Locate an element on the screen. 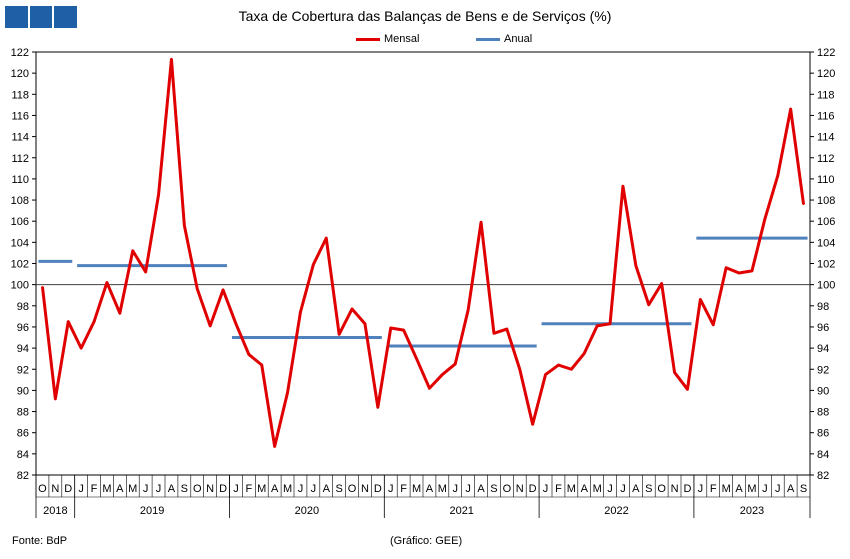  y-tick-label-right: 86 is located at coordinates (823, 434).